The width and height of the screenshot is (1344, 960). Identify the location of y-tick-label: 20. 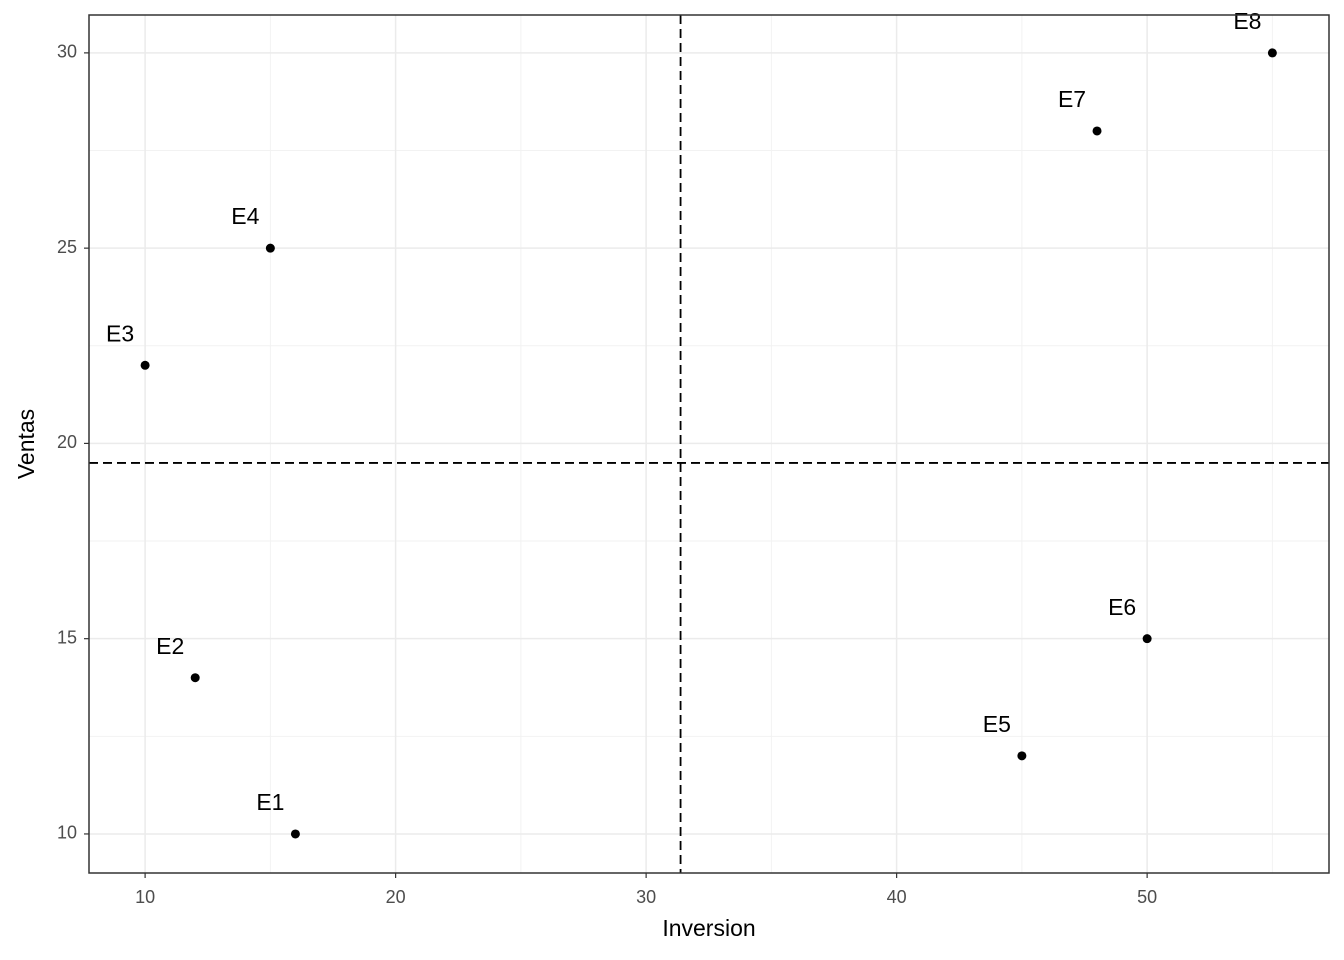
(67, 442).